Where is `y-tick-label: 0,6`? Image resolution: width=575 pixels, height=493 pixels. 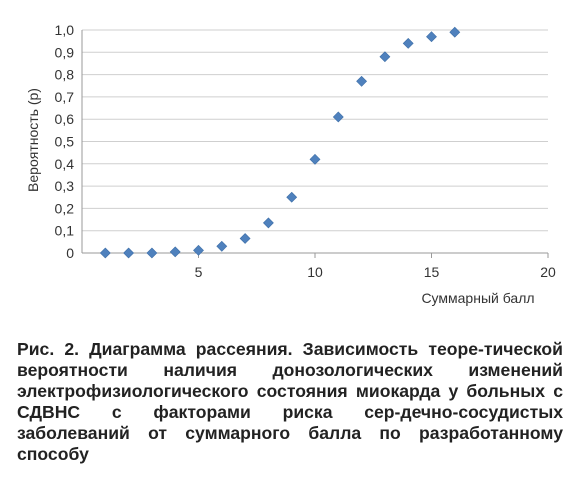
y-tick-label: 0,6 is located at coordinates (65, 119).